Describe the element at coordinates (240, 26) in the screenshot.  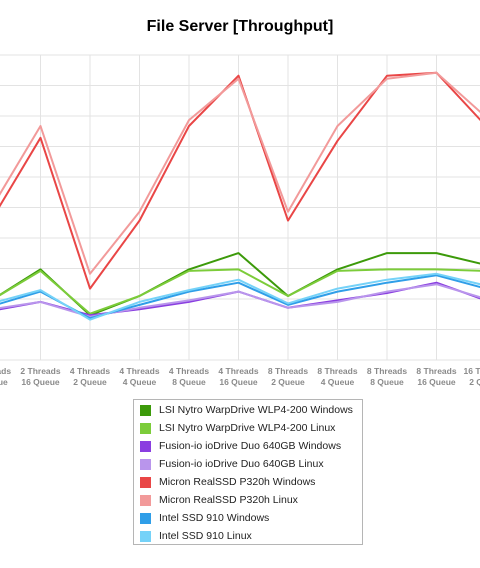
I see `chart-title: File Server [Throughput]` at that location.